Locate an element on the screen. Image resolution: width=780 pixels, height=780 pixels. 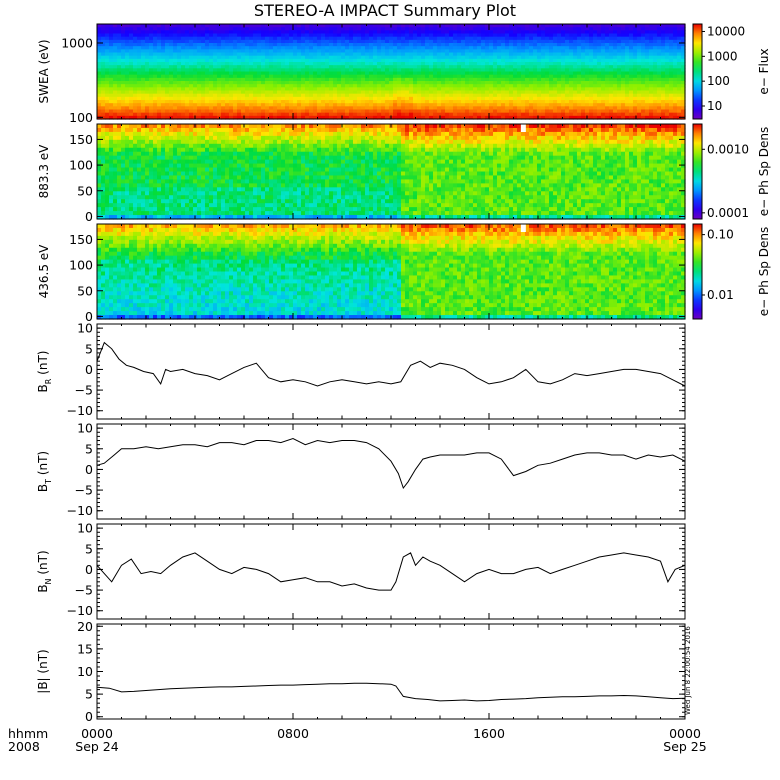
colorbar-tick-label: 0.10 is located at coordinates (720, 235).